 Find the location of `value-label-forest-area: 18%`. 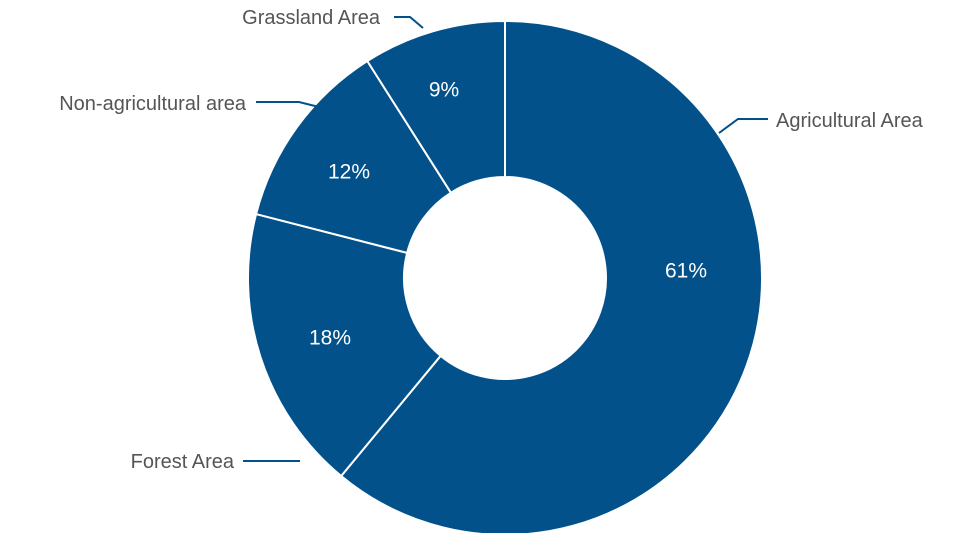

value-label-forest-area: 18% is located at coordinates (330, 338).